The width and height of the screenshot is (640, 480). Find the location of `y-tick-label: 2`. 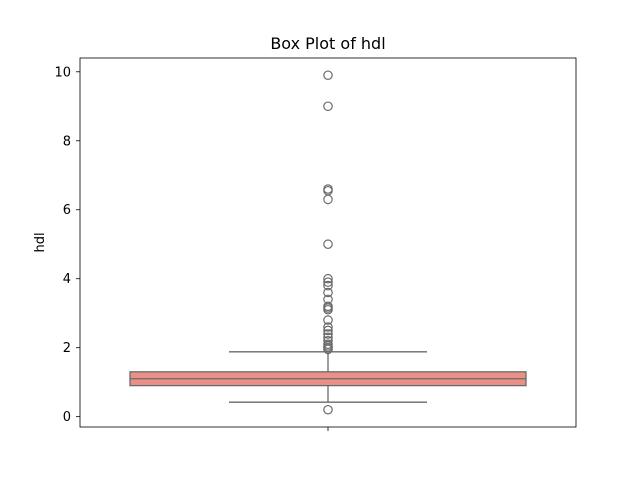

y-tick-label: 2 is located at coordinates (67, 348).